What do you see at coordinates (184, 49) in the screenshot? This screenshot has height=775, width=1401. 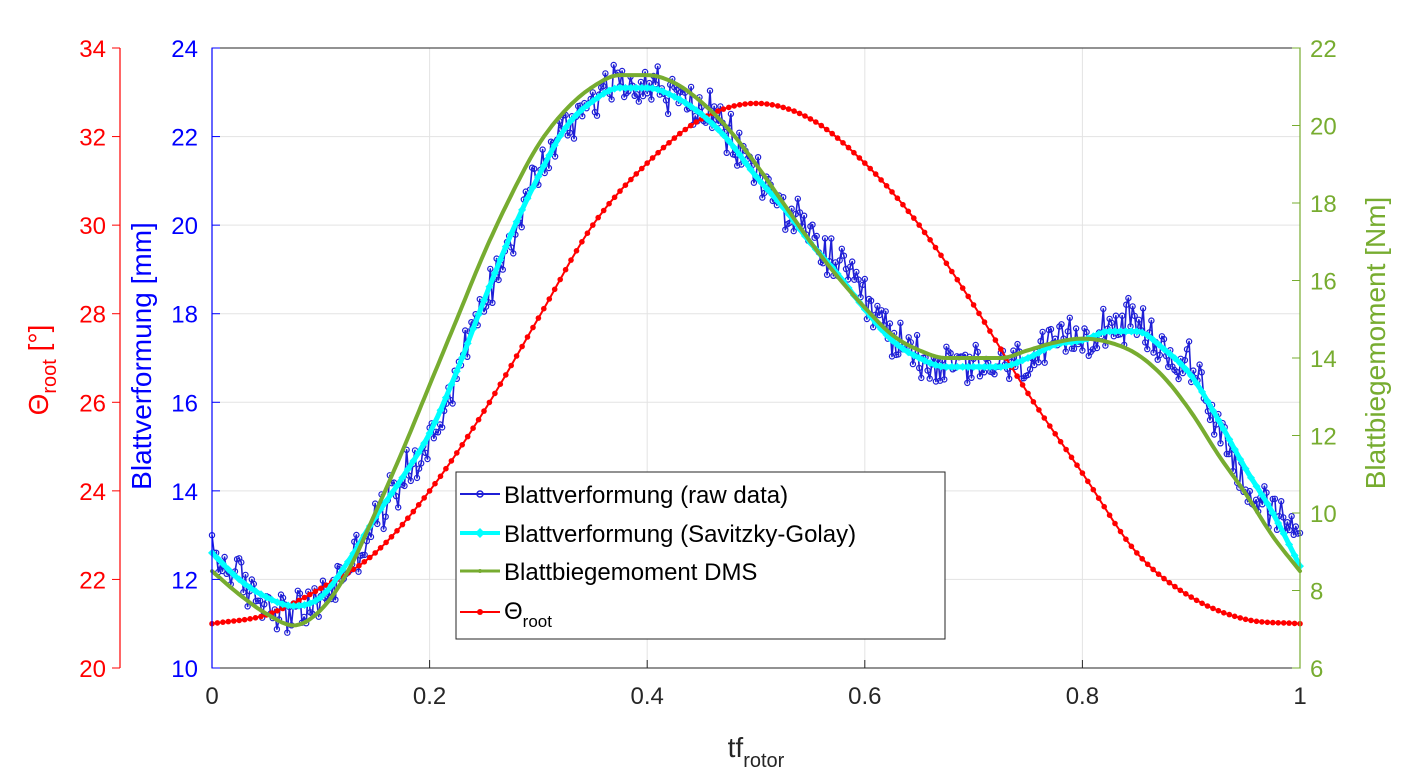 I see `blattverformung-tick-label: 24` at bounding box center [184, 49].